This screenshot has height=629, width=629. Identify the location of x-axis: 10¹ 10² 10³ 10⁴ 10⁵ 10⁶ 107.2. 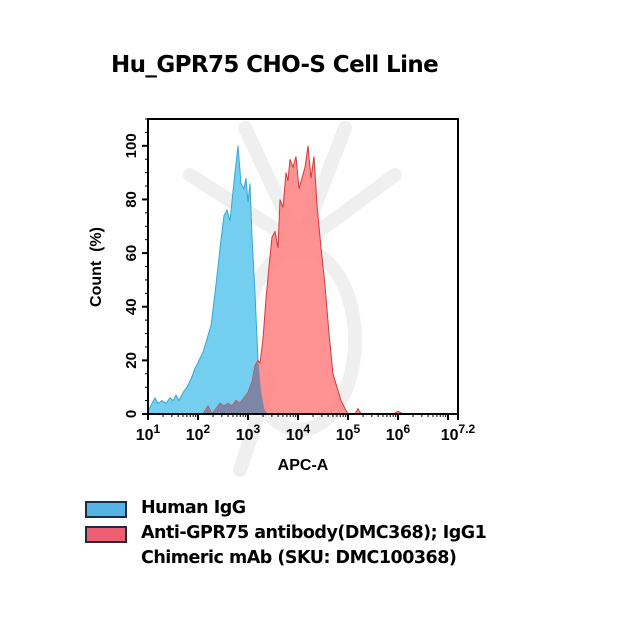
(306, 429).